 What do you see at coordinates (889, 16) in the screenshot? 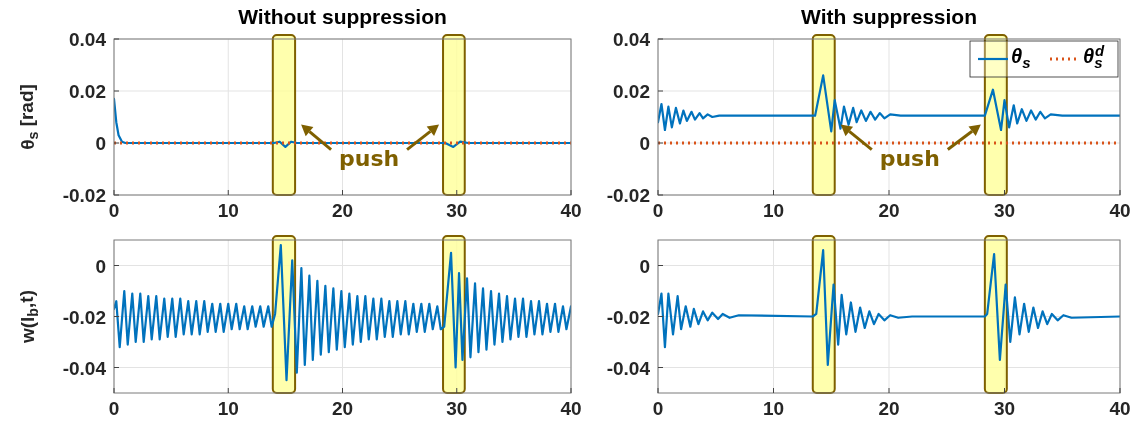
I see `chart-title: With suppression` at bounding box center [889, 16].